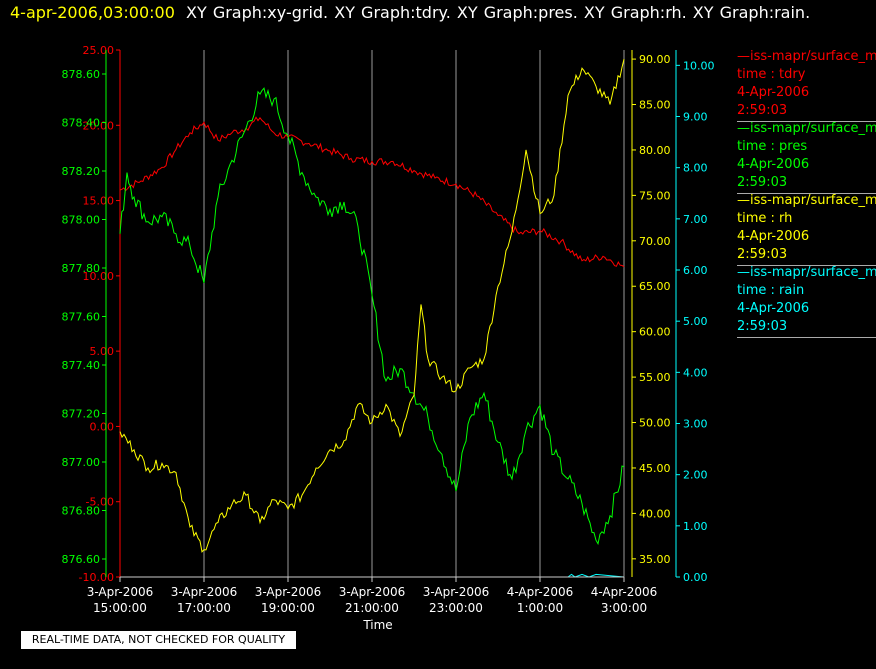  What do you see at coordinates (102, 426) in the screenshot?
I see `tdry-tick-label: 0.00` at bounding box center [102, 426].